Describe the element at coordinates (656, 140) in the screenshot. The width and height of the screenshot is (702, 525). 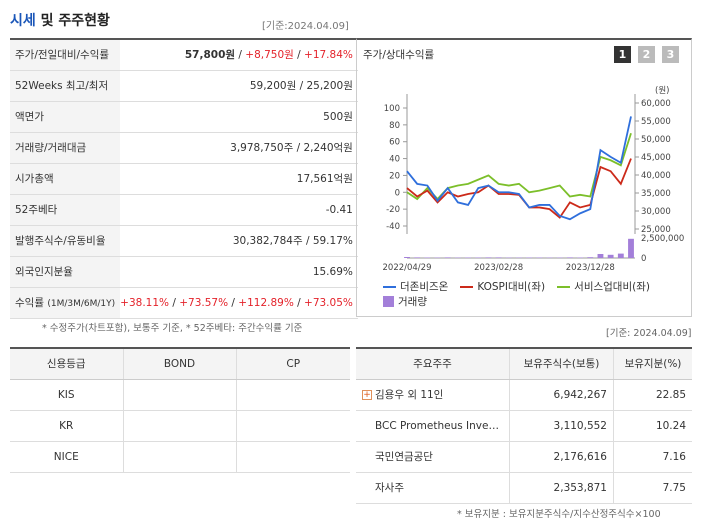
I see `right-tick-label: 50,000` at that location.